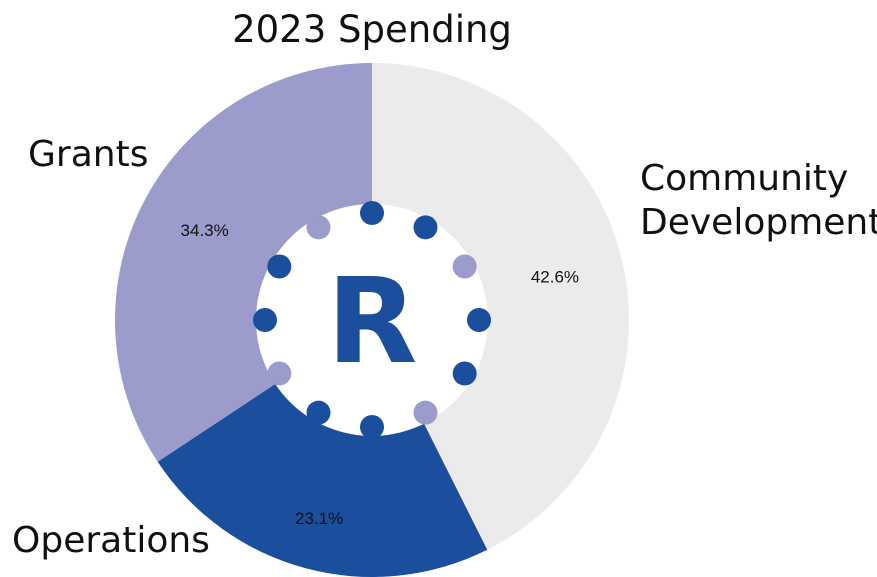 The image size is (877, 577). What do you see at coordinates (205, 230) in the screenshot?
I see `value-label-grants: 34.3%` at bounding box center [205, 230].